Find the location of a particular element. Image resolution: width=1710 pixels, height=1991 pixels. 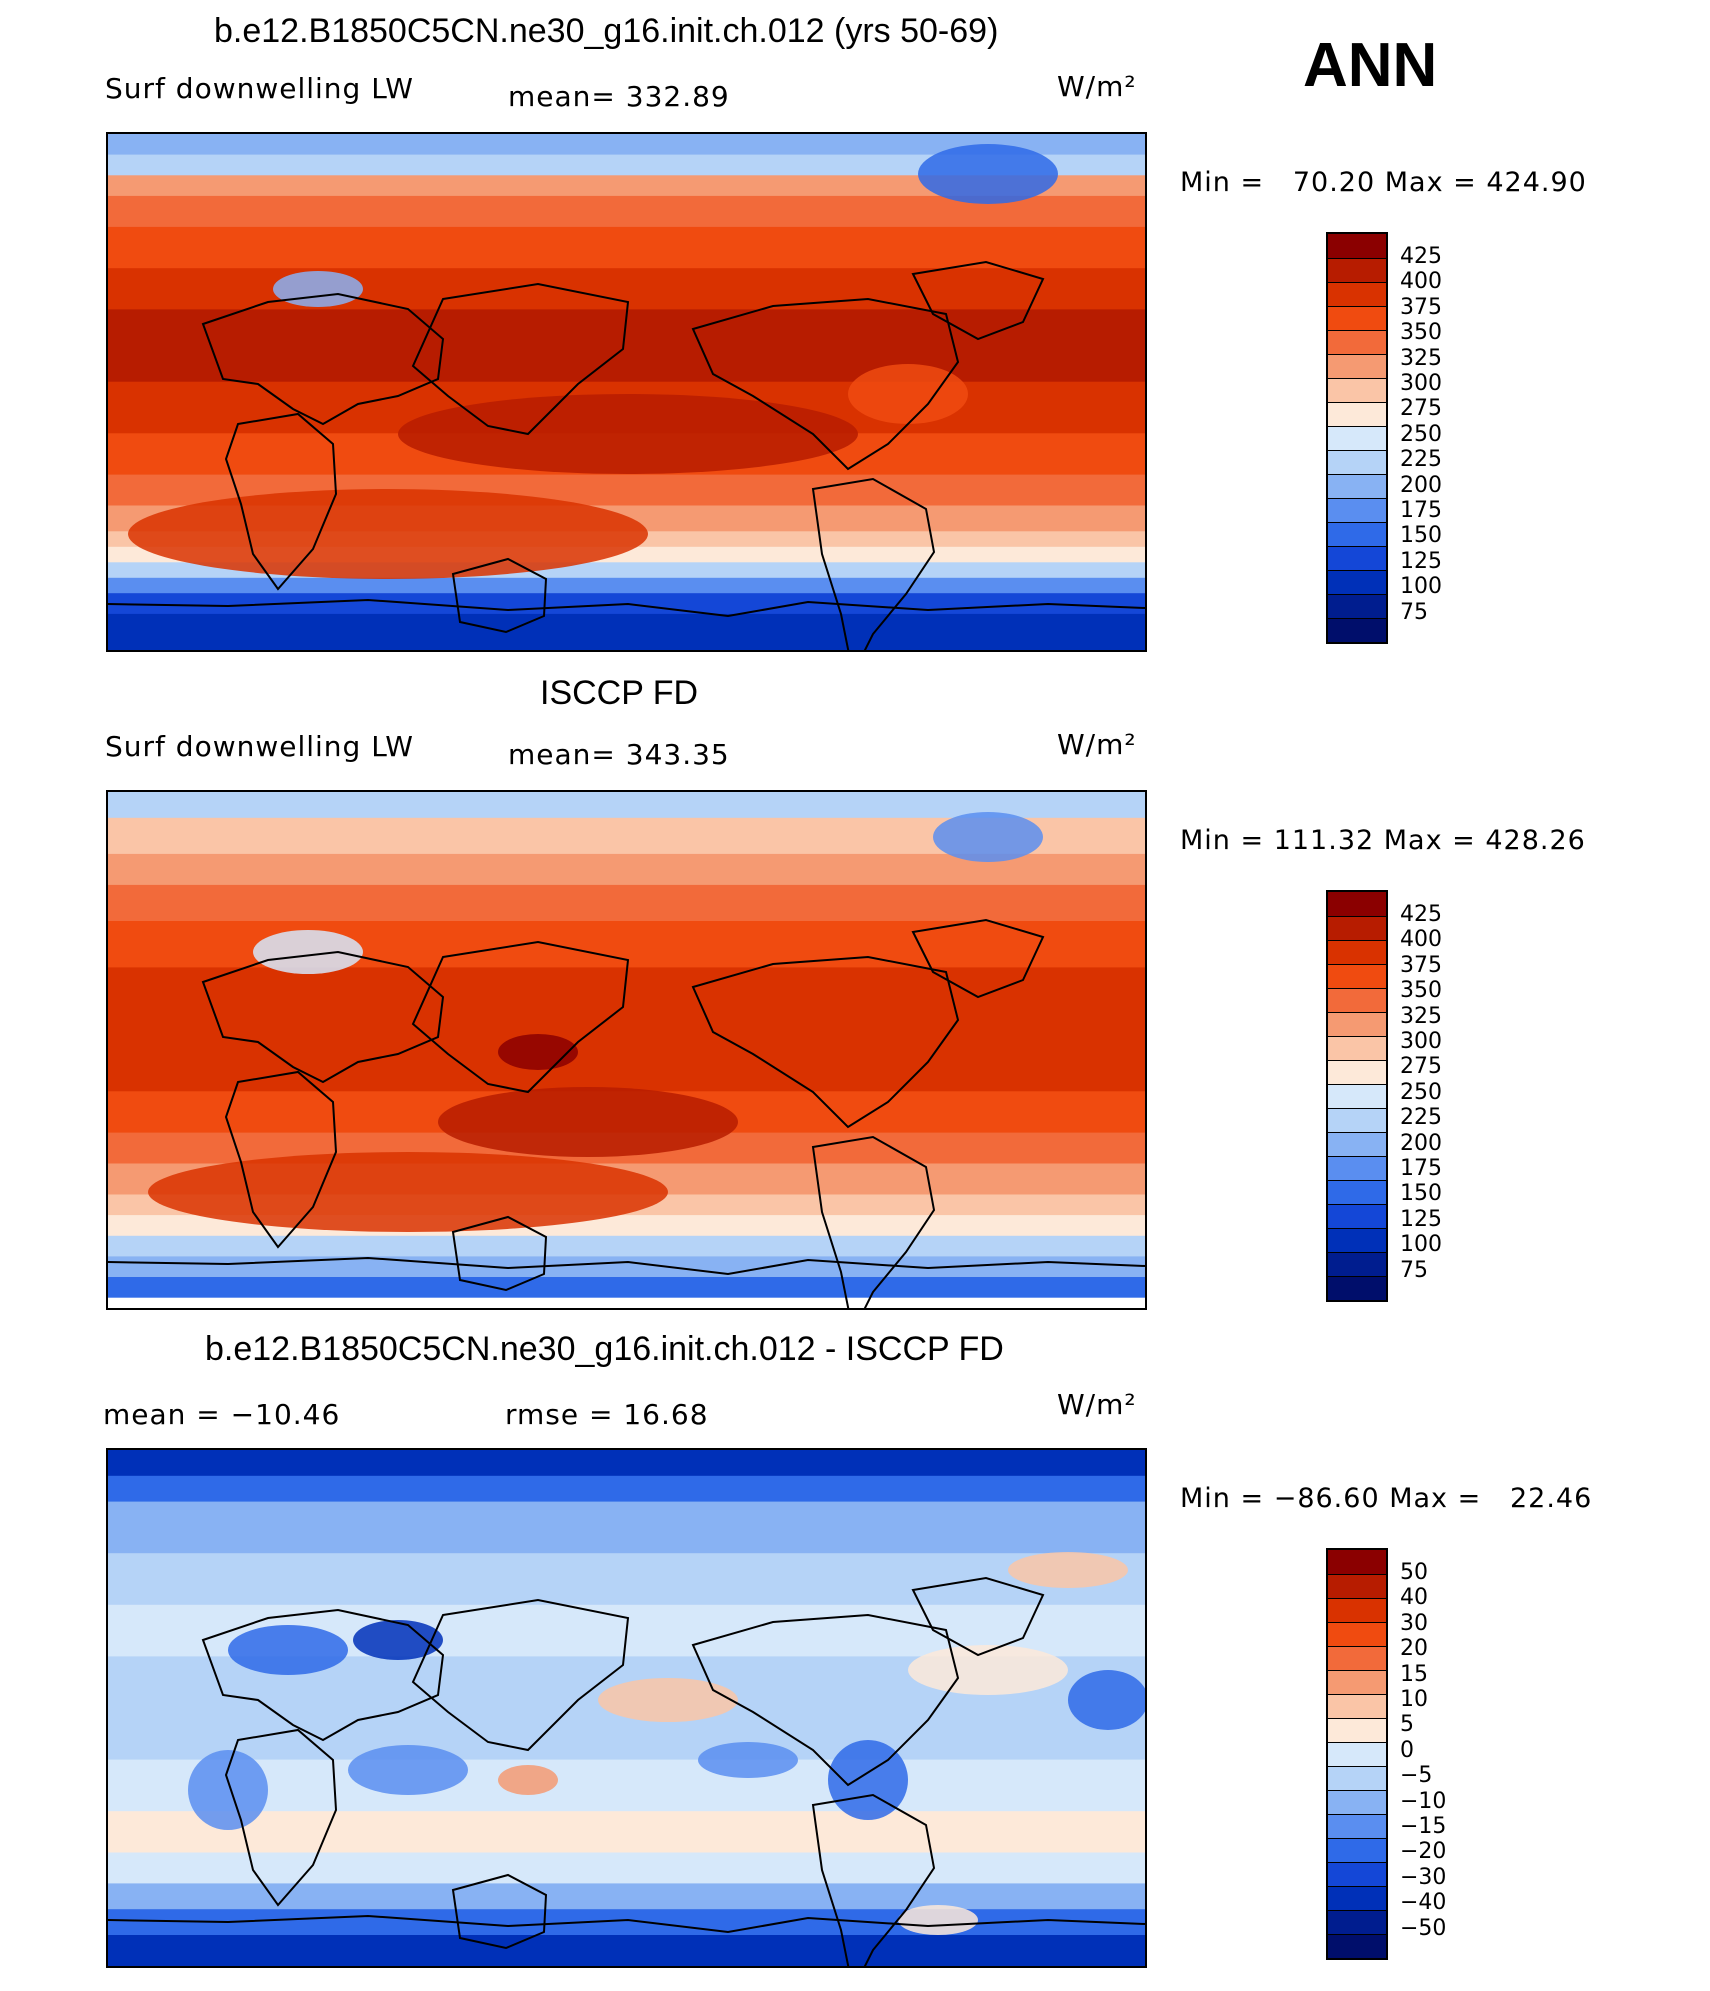

colorbar-tick-label: 125 is located at coordinates (1421, 1219).